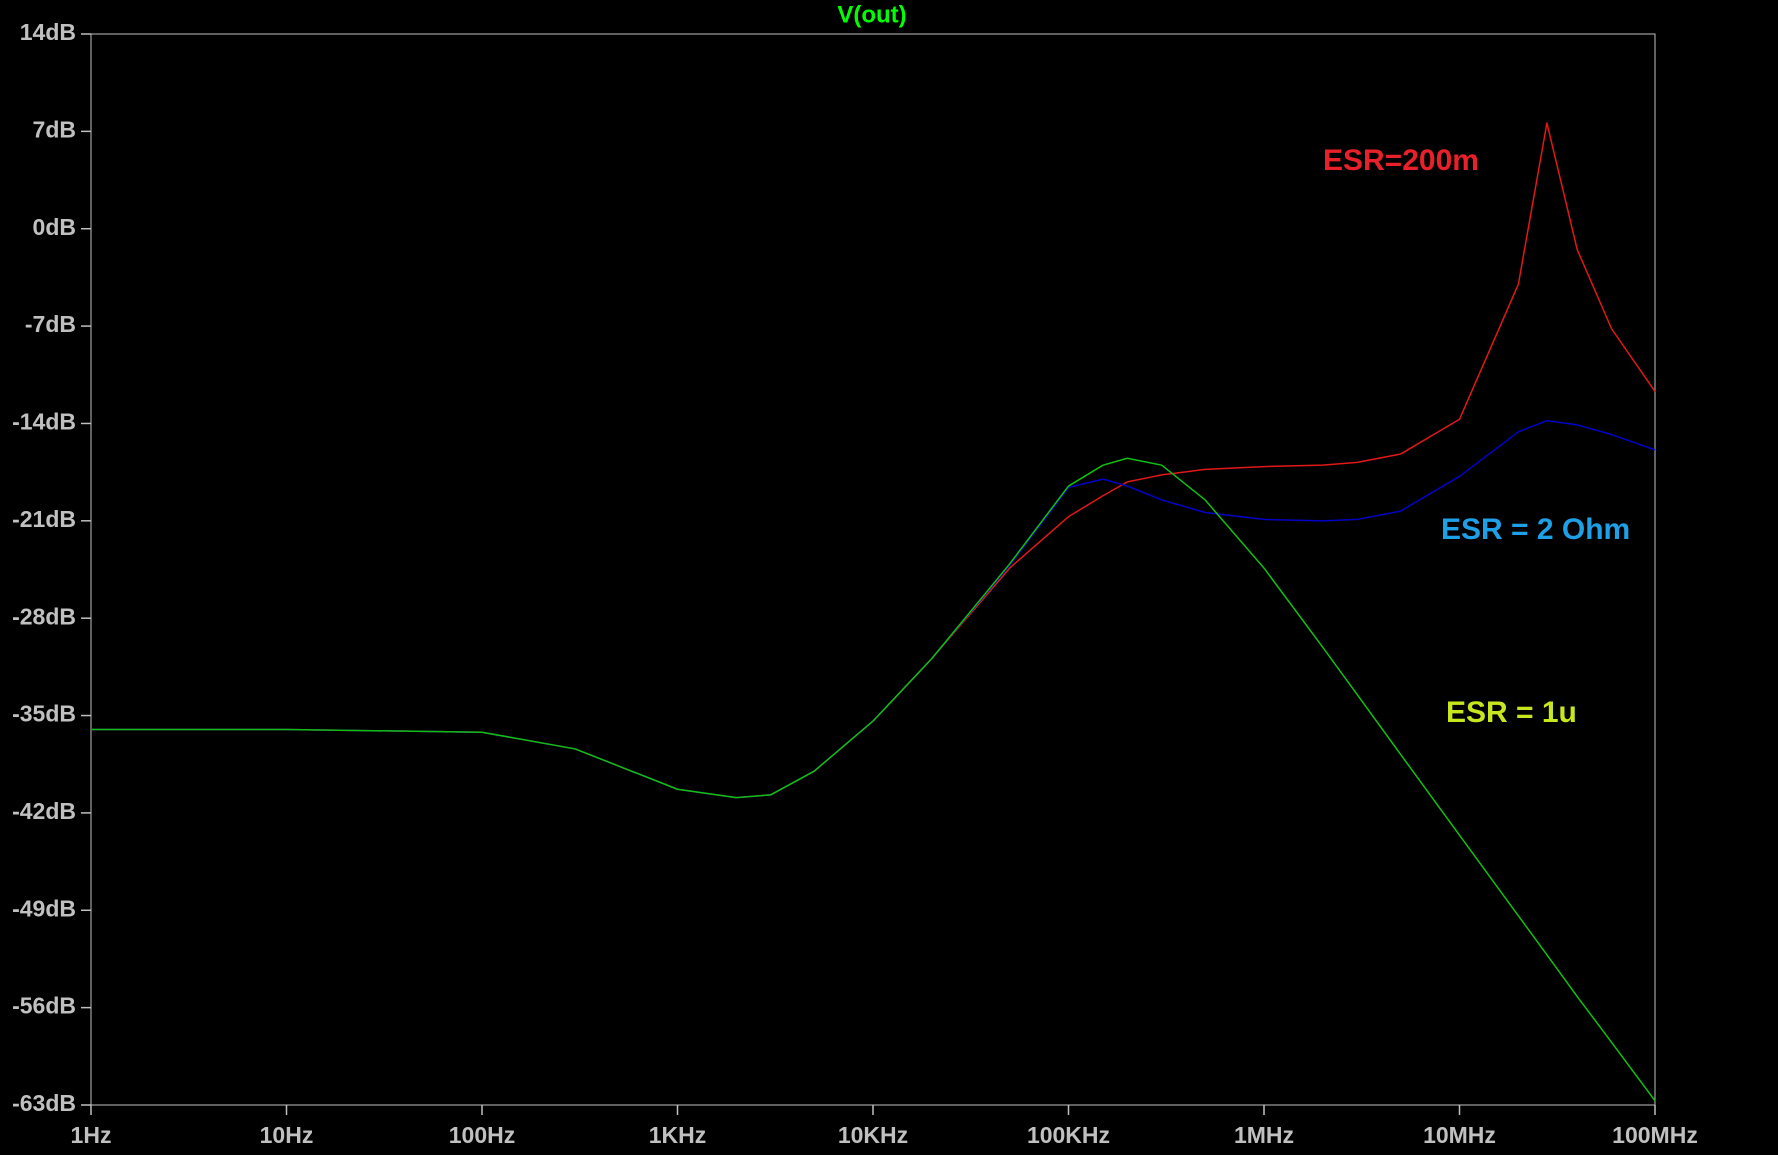 This screenshot has width=1778, height=1155. I want to click on legend-label: ESR = 1u, so click(1511, 712).